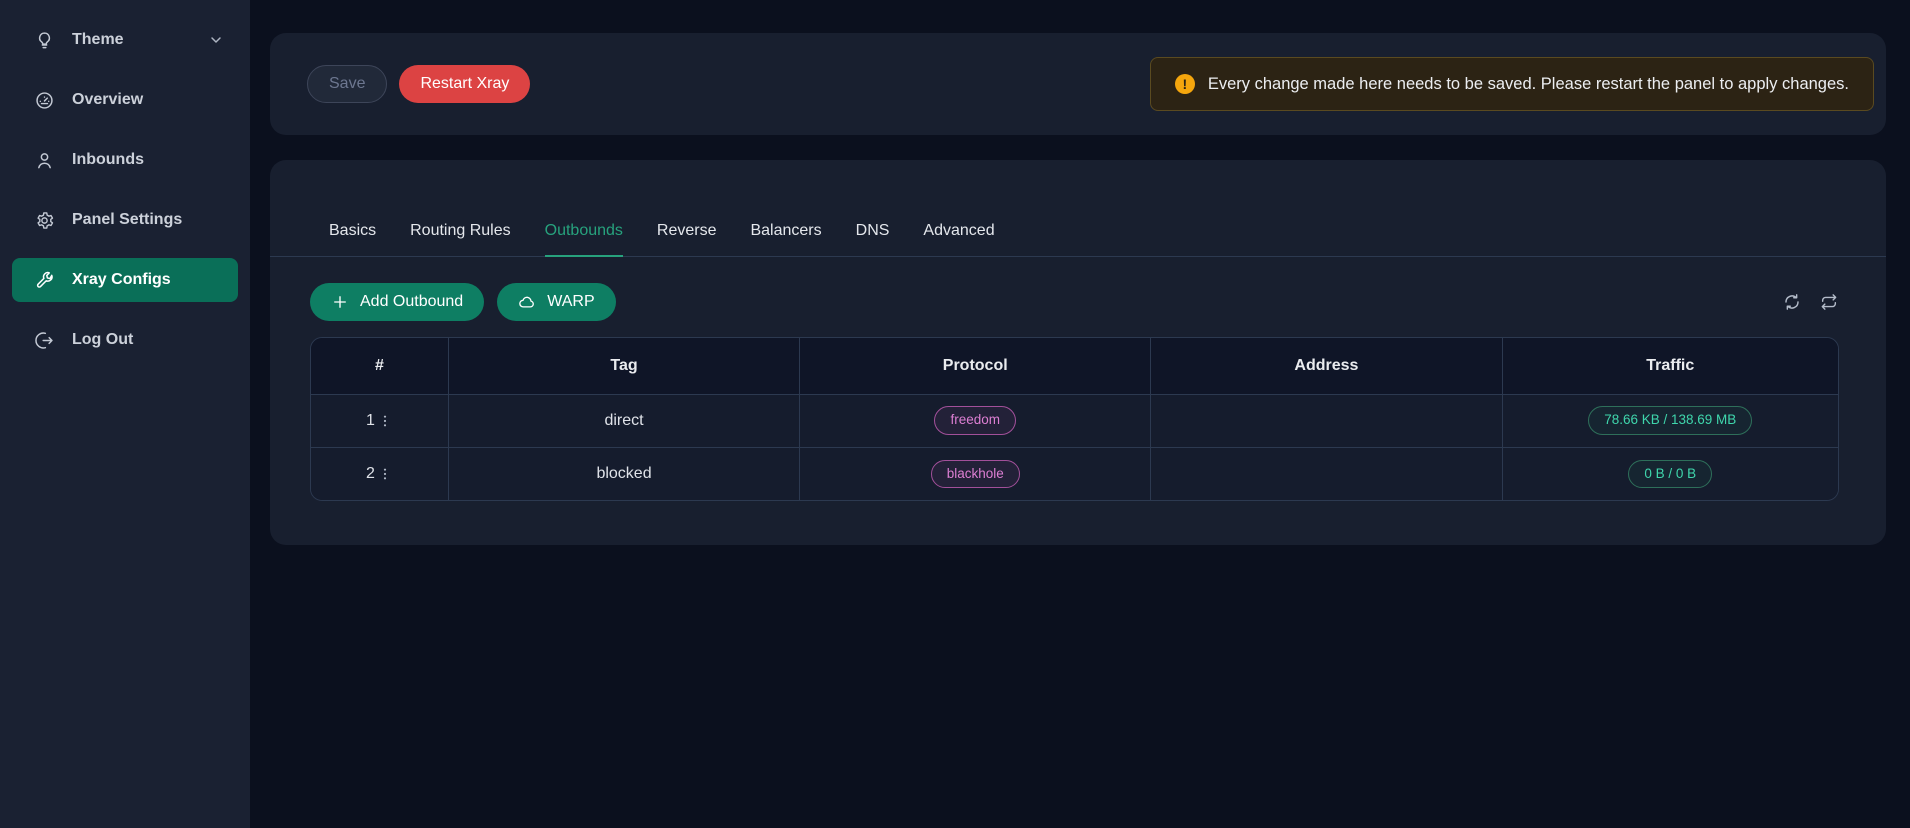 The width and height of the screenshot is (1910, 828). What do you see at coordinates (975, 473) in the screenshot?
I see `protocol-badge: blackhole` at bounding box center [975, 473].